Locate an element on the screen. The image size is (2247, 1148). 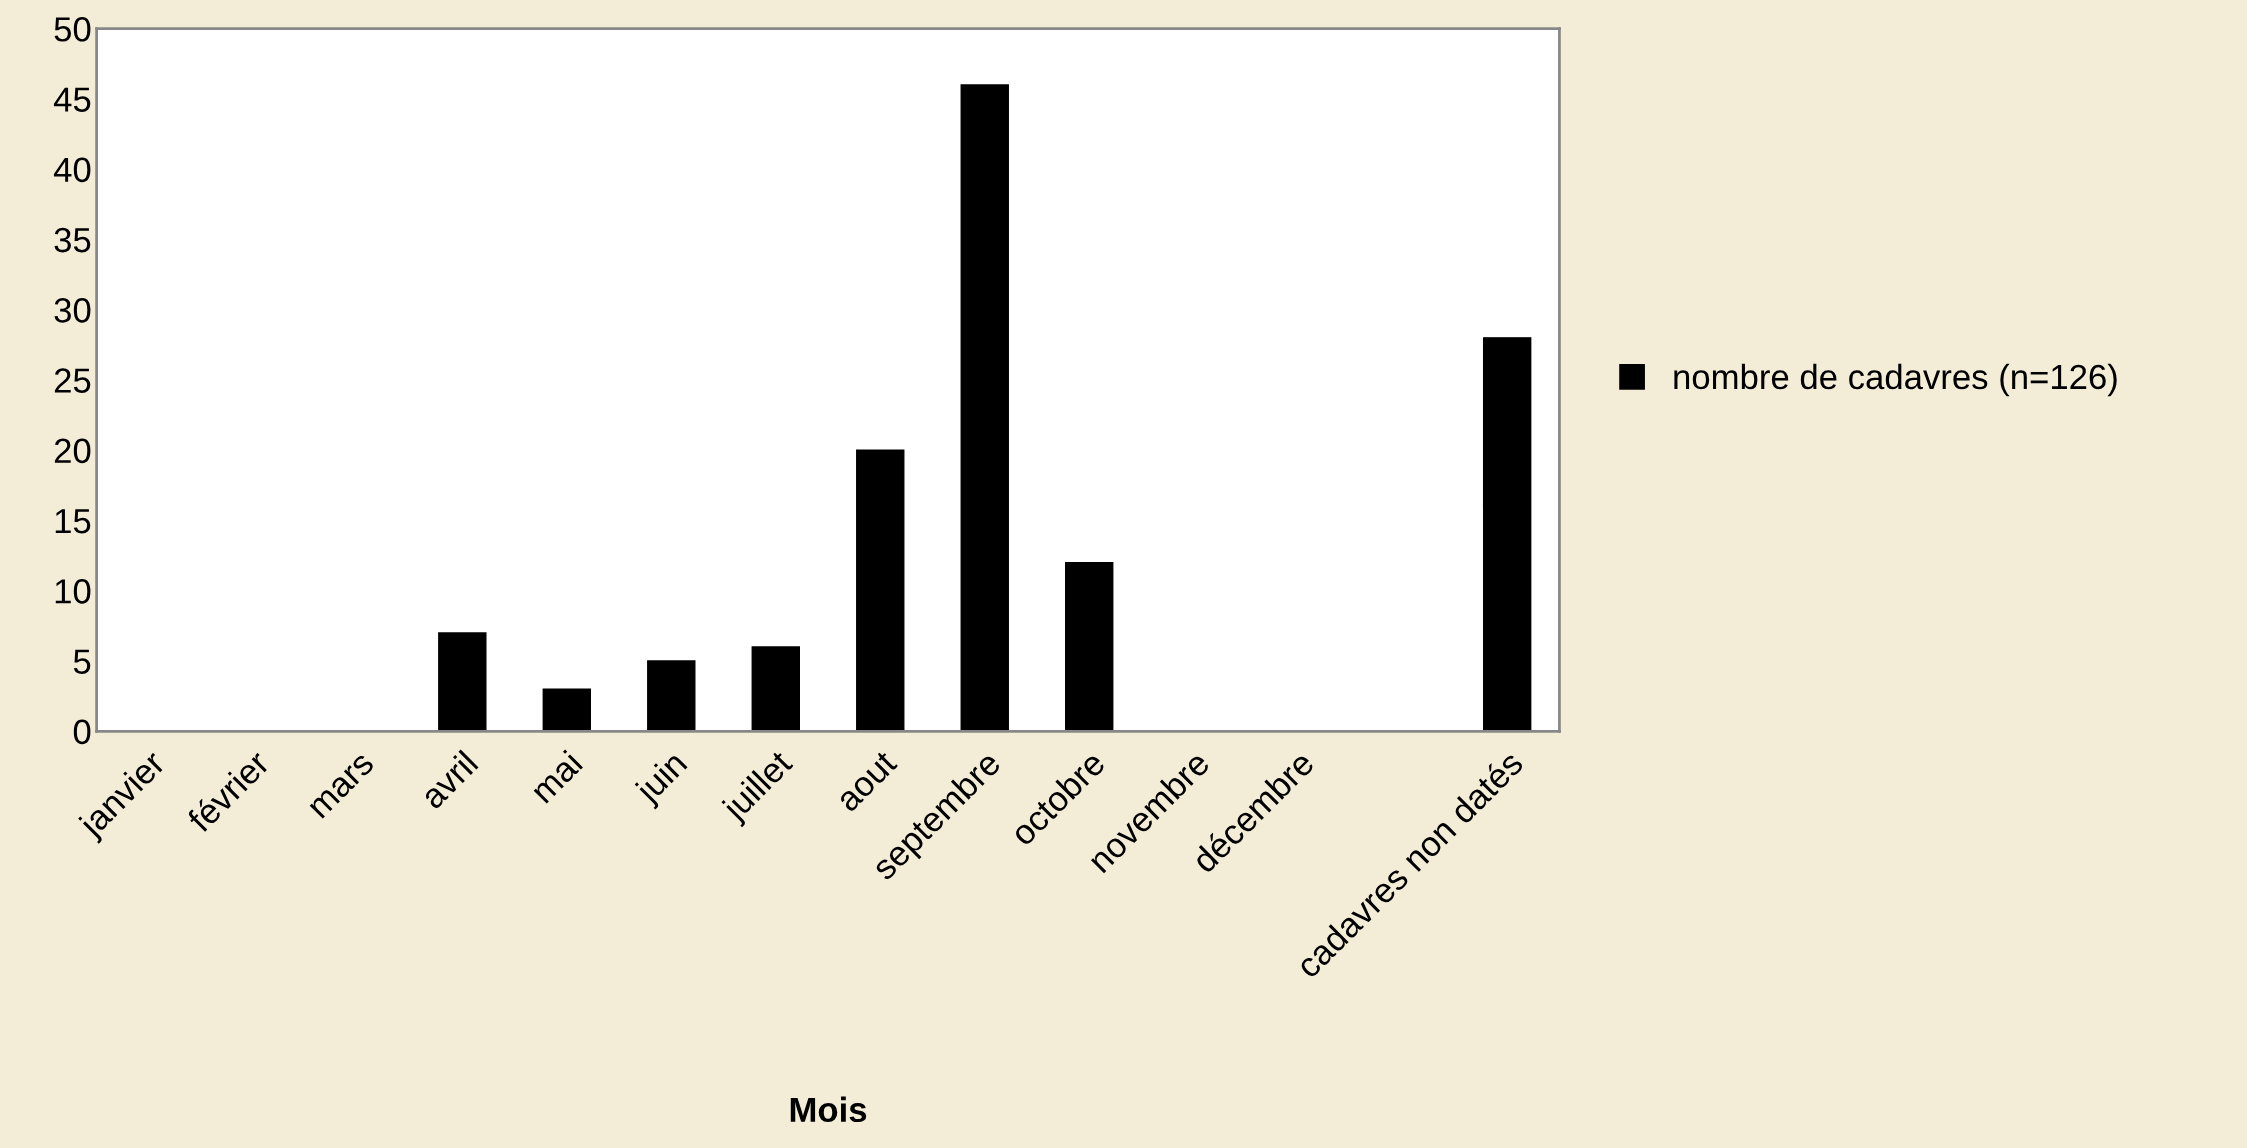
y-tick-label: 15 is located at coordinates (73, 521).